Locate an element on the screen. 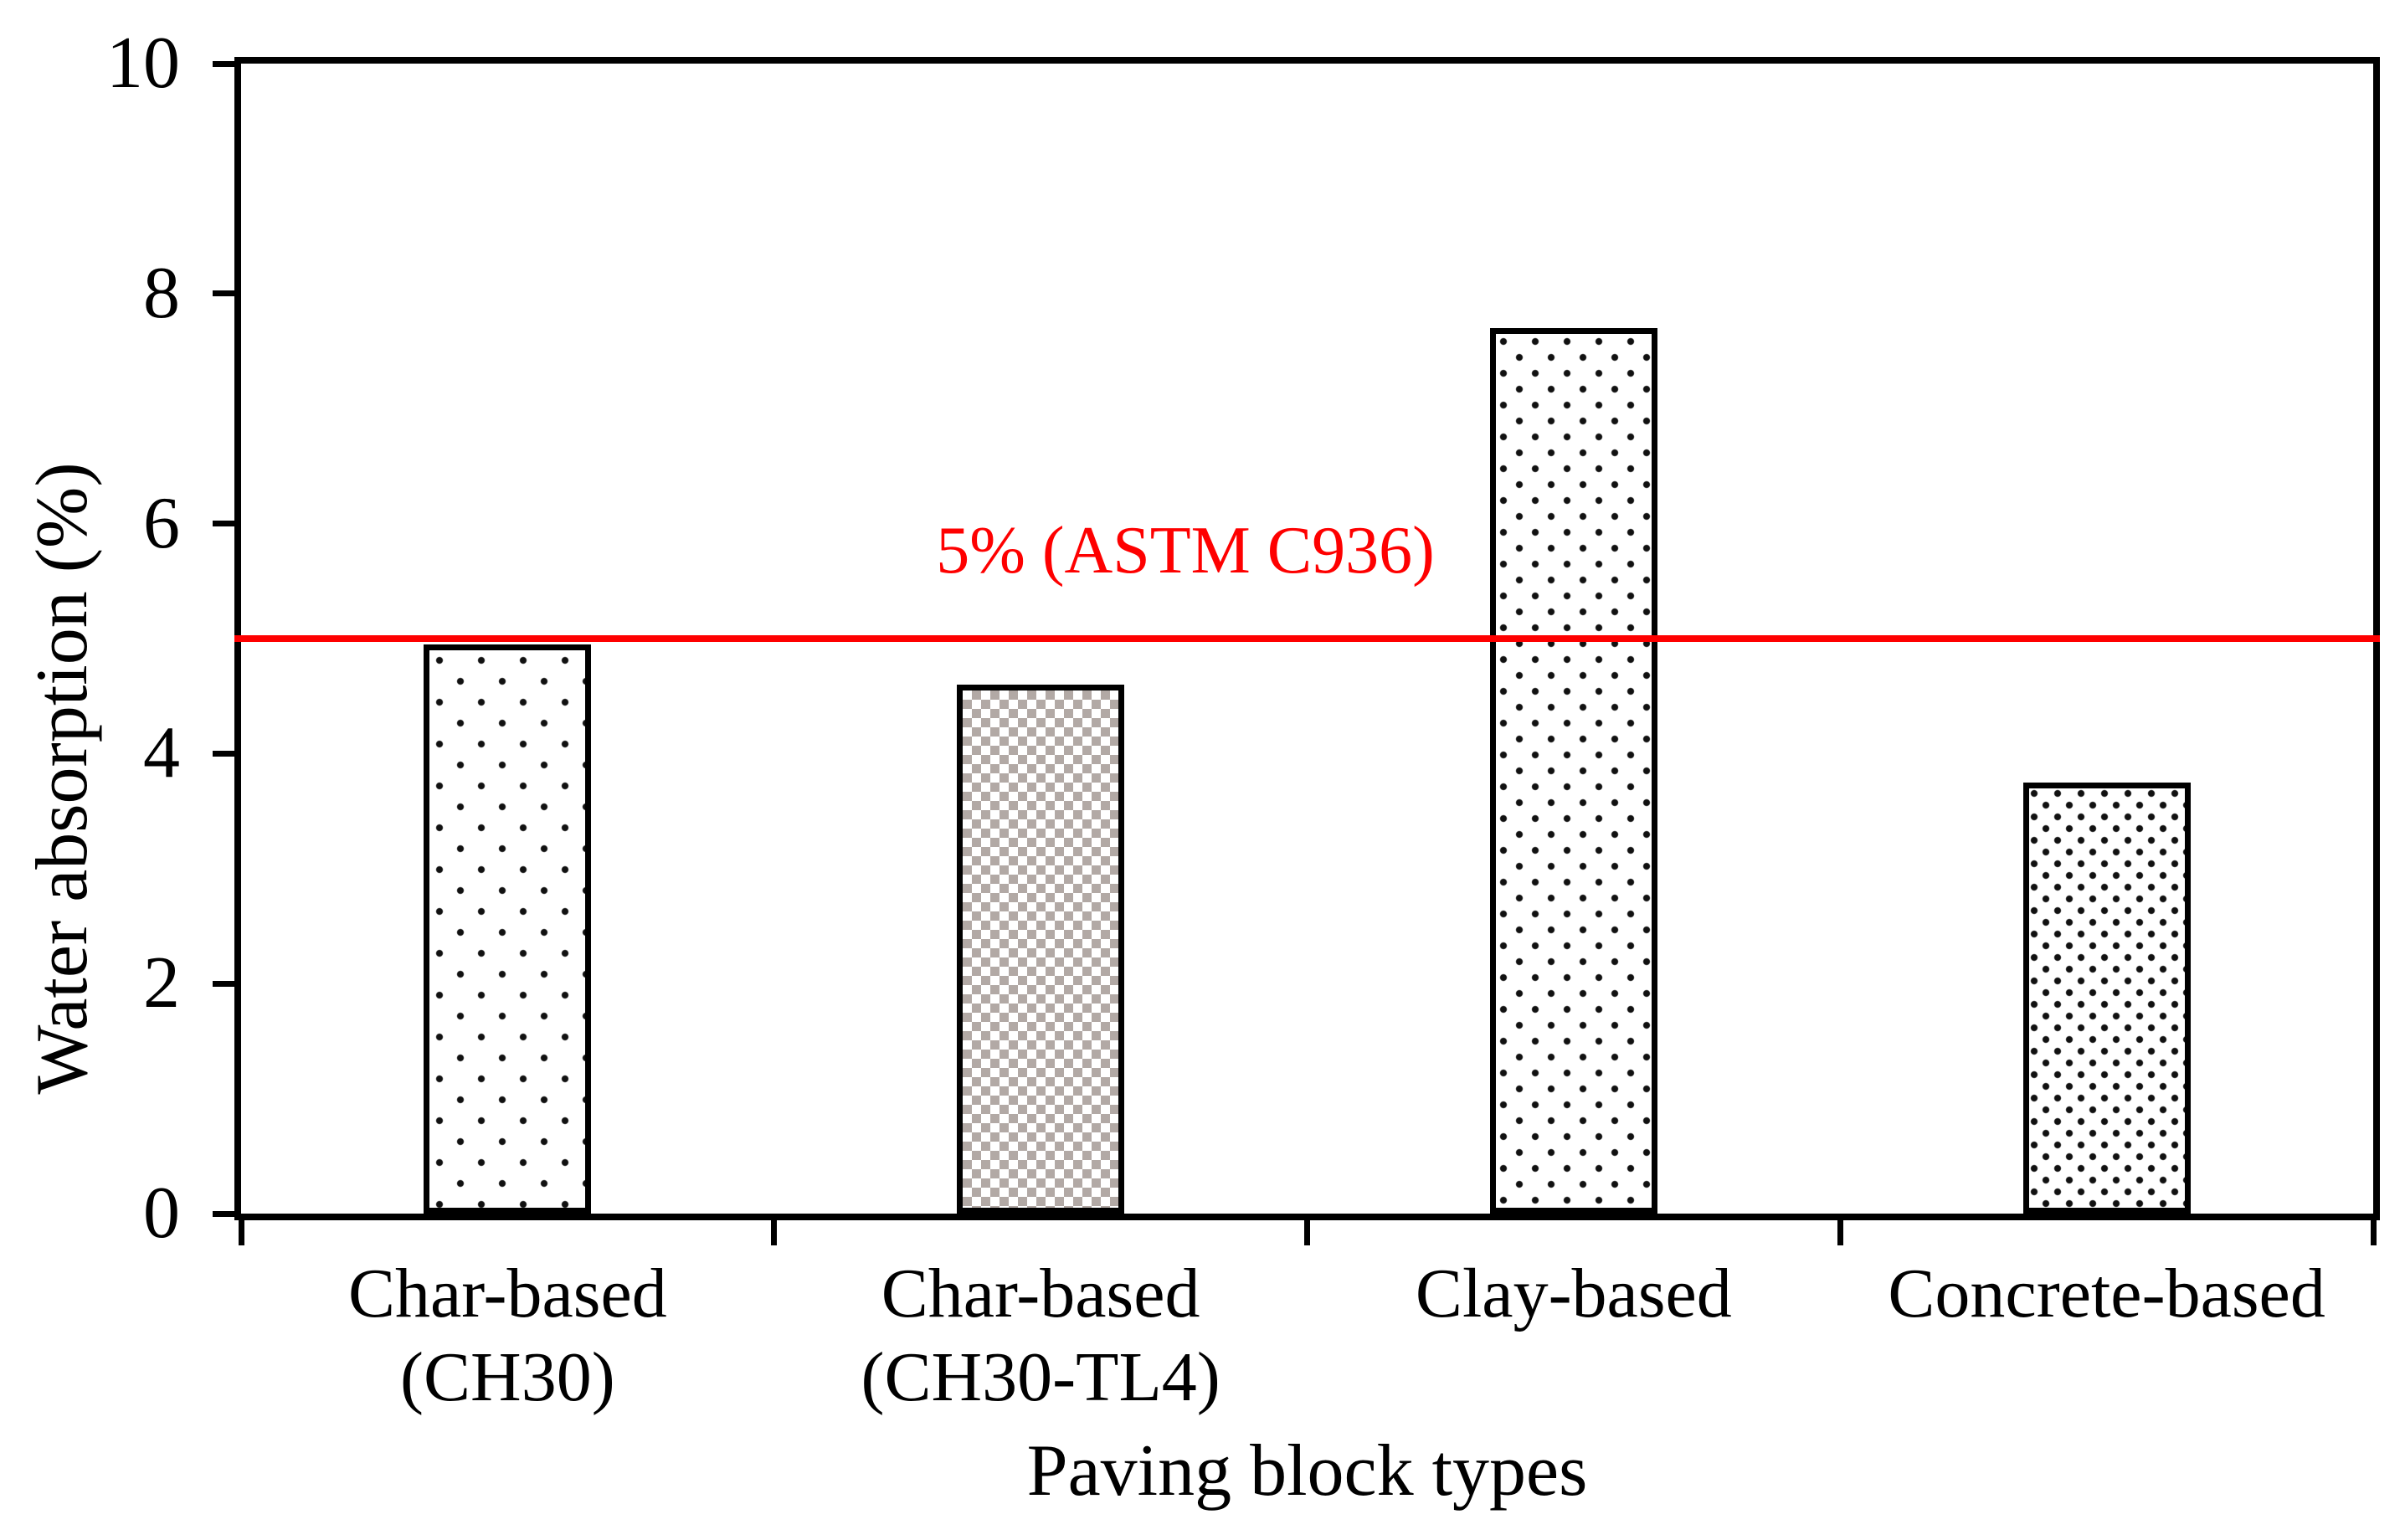  x-category-label-clay-based: Clay-based is located at coordinates (1574, 1293).